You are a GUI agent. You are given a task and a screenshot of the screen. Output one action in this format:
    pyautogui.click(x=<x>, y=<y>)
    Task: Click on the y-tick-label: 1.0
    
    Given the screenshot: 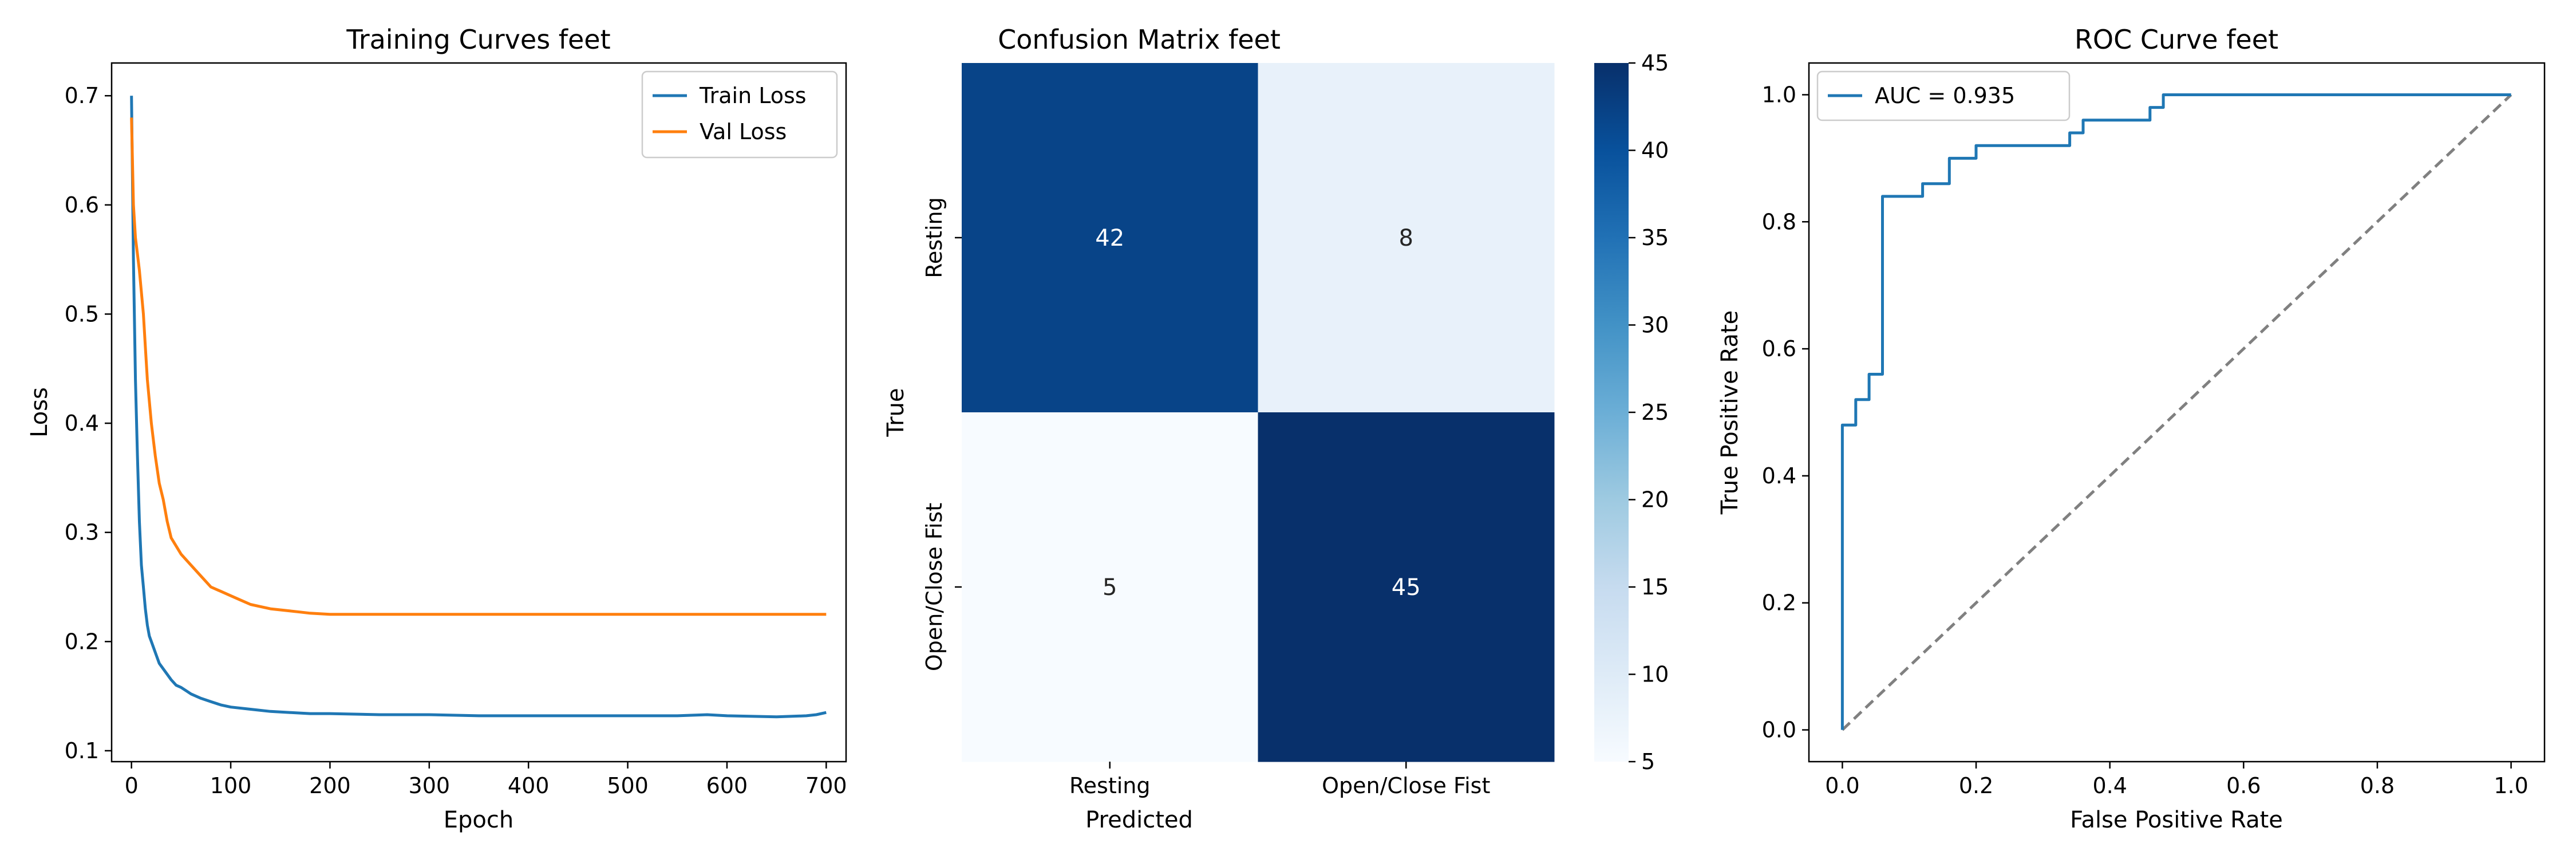 What is the action you would take?
    pyautogui.click(x=1779, y=94)
    